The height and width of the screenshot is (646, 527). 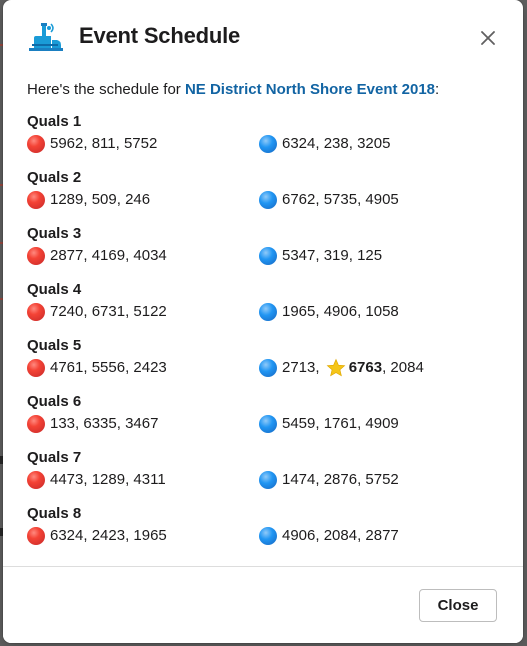 What do you see at coordinates (340, 423) in the screenshot?
I see `blue-alliance-teams: 5459, 1761, 4909` at bounding box center [340, 423].